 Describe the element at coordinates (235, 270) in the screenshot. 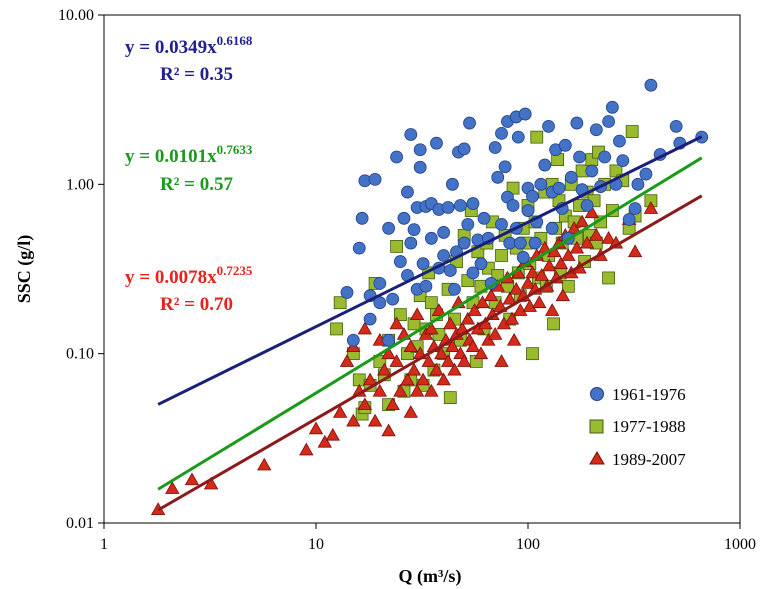

I see `equation-exponent: 0.7235` at that location.